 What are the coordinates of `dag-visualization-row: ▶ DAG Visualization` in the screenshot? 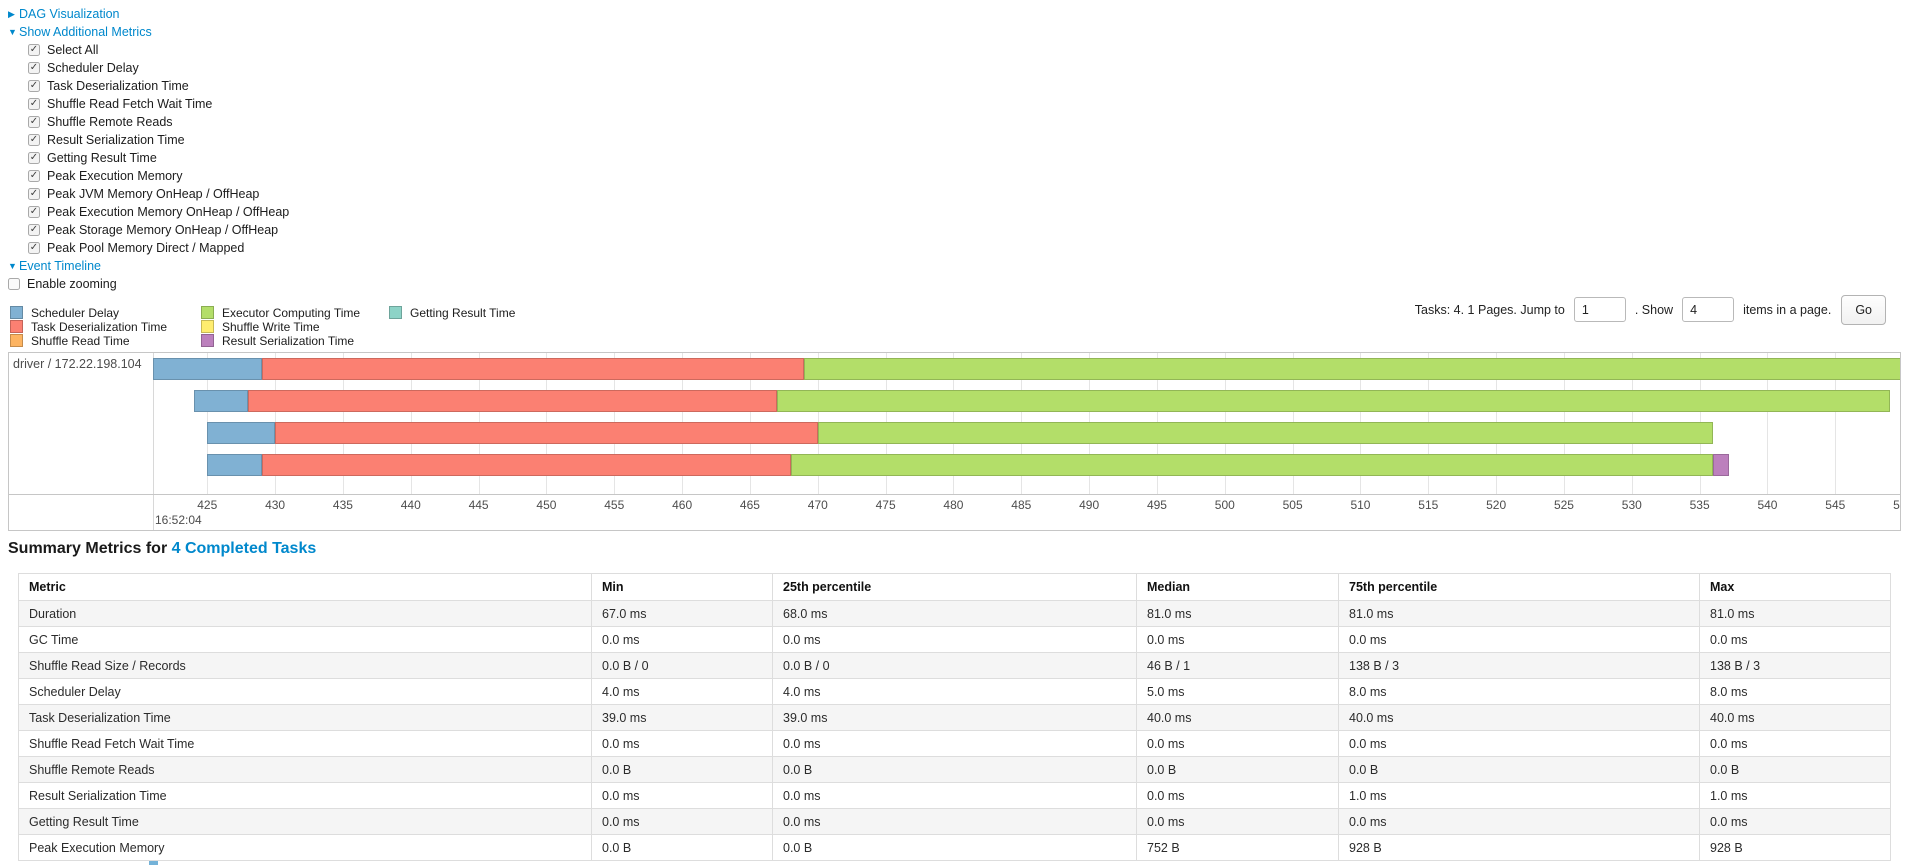 It's located at (148, 14).